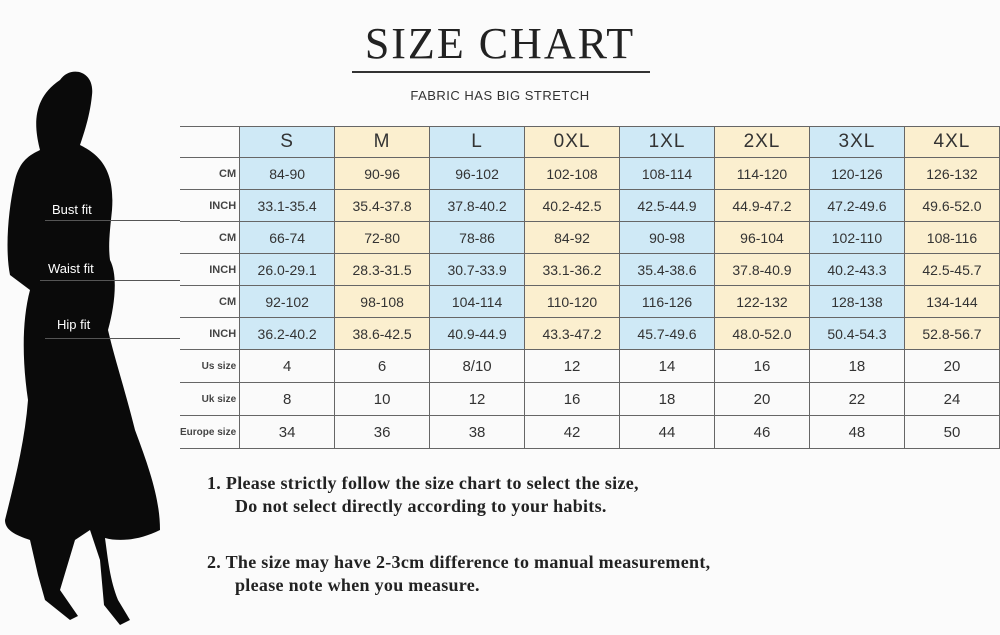 The image size is (1000, 635). What do you see at coordinates (210, 142) in the screenshot?
I see `corner-cell` at bounding box center [210, 142].